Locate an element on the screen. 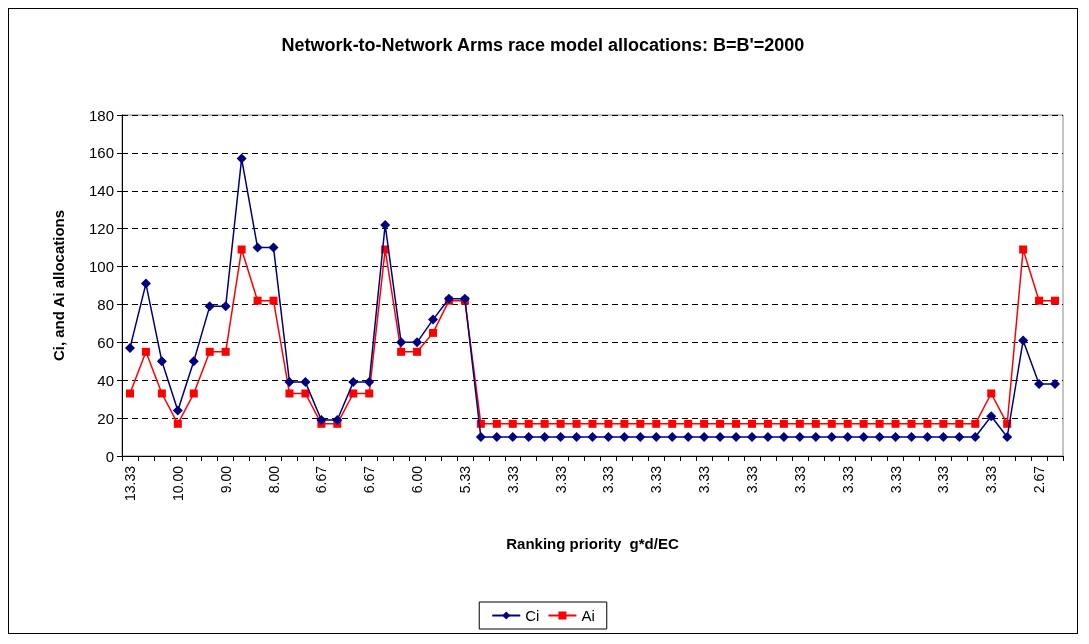 Image resolution: width=1089 pixels, height=644 pixels. x-tick-label: 8.00 is located at coordinates (273, 479).